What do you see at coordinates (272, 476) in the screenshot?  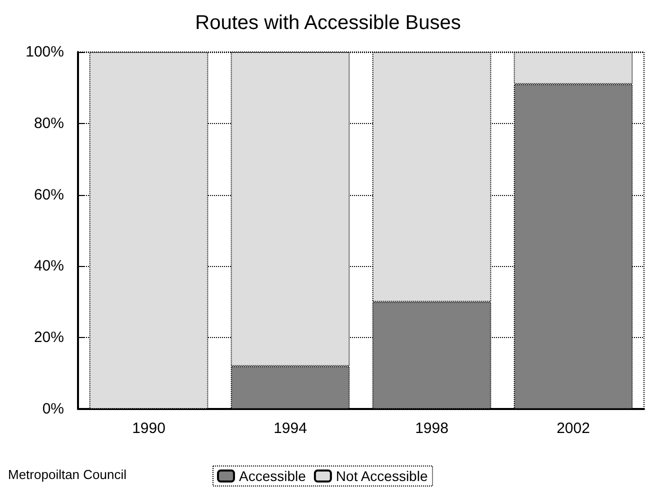 I see `legend-label: Accessible` at bounding box center [272, 476].